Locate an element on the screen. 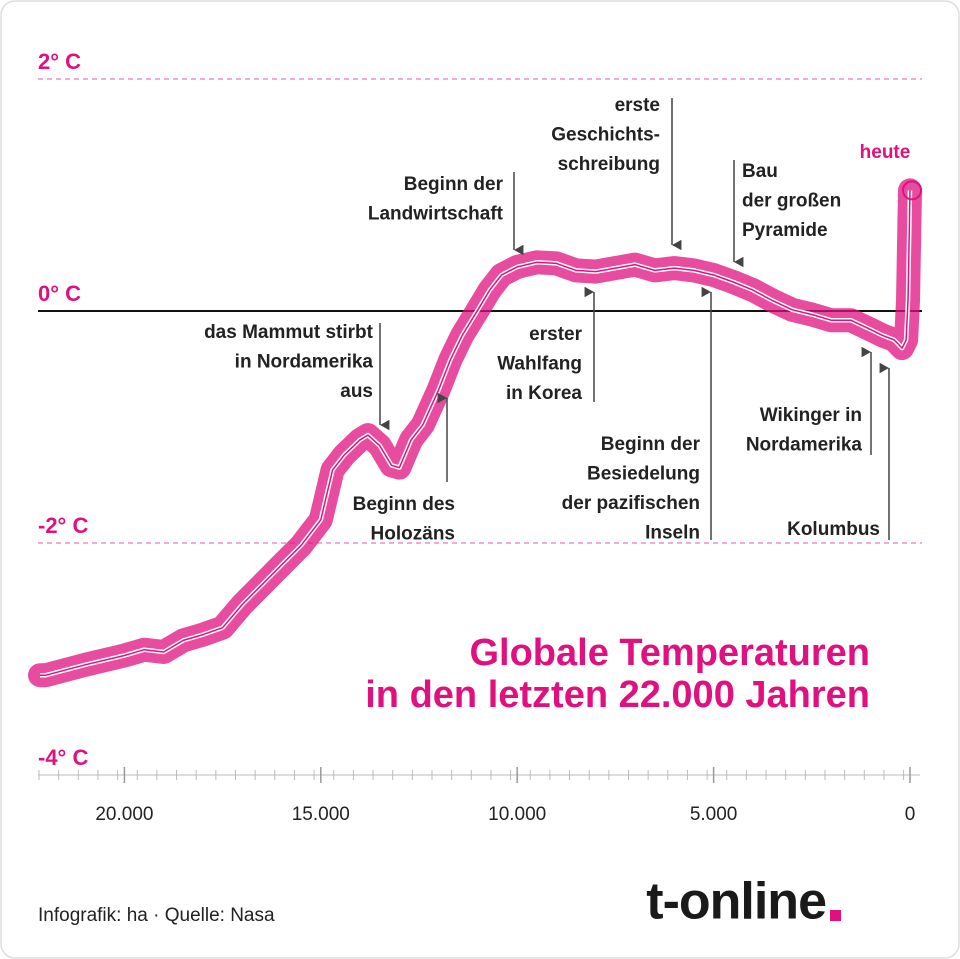  annotation: in Korea is located at coordinates (544, 393).